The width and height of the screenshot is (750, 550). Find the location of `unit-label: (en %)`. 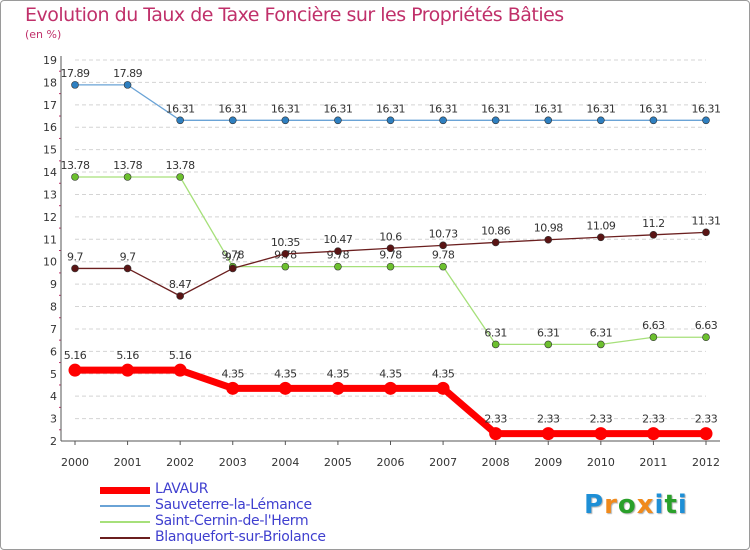

unit-label: (en %) is located at coordinates (43, 34).